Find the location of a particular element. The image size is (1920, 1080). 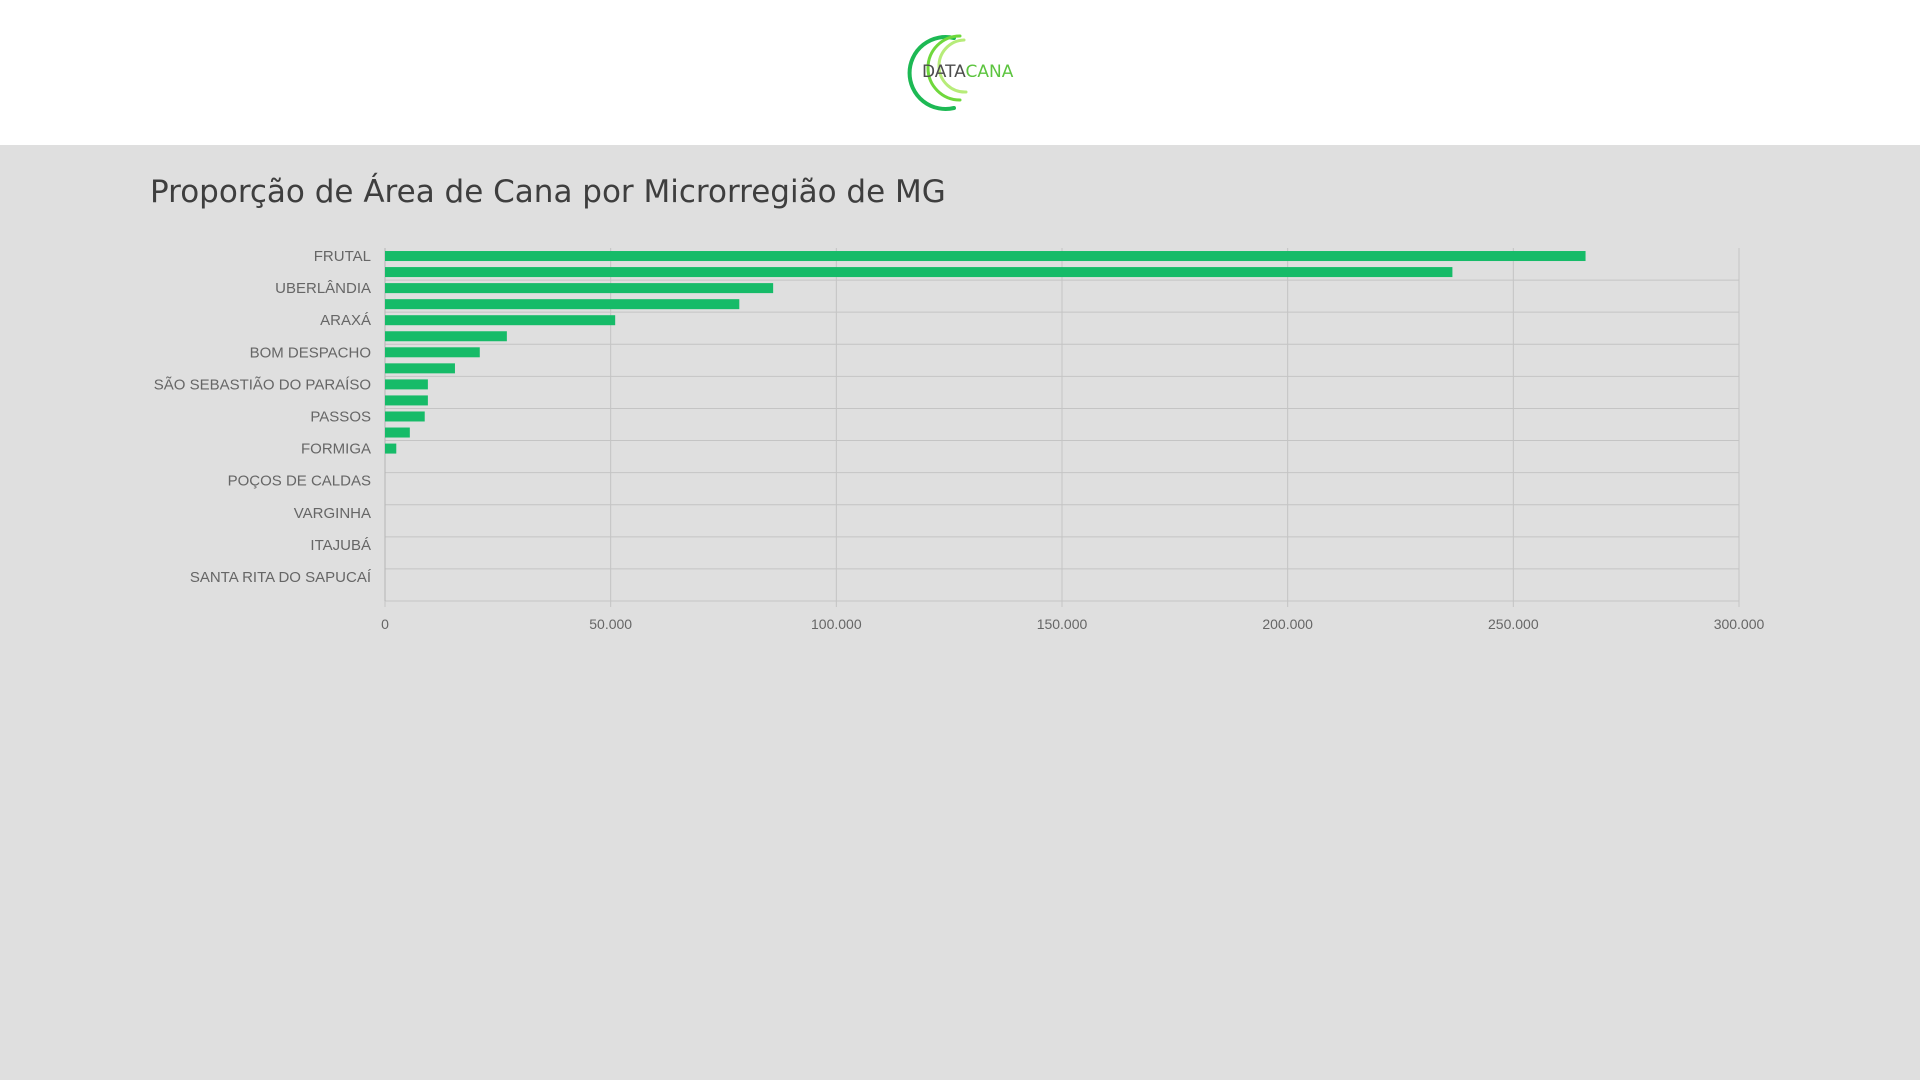

y-tick-label: SANTA RITA DO SAPUCAÍ is located at coordinates (281, 577).